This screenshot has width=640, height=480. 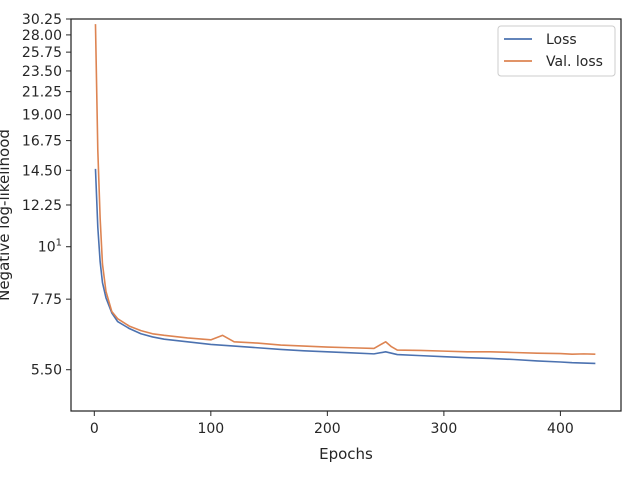 I want to click on y-tick-label: 7.75, so click(x=46, y=300).